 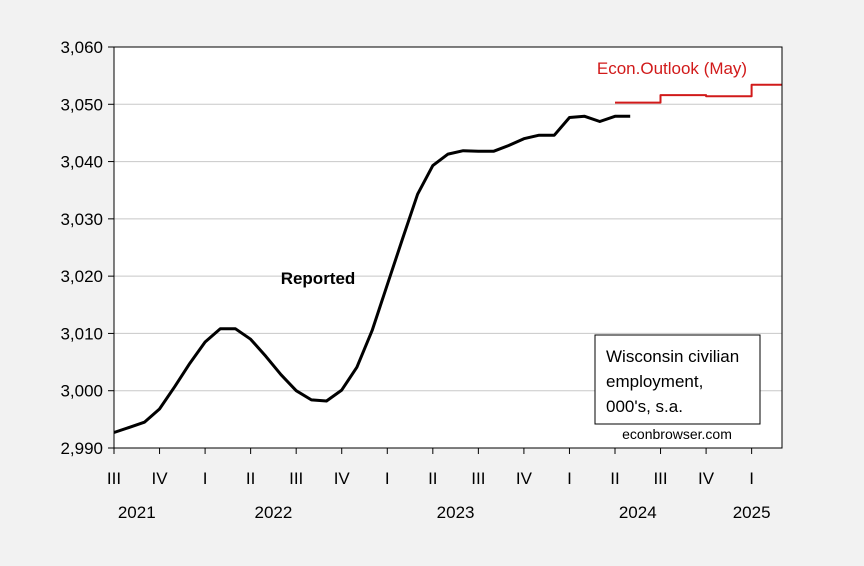 What do you see at coordinates (752, 512) in the screenshot?
I see `x-year-label: 2025` at bounding box center [752, 512].